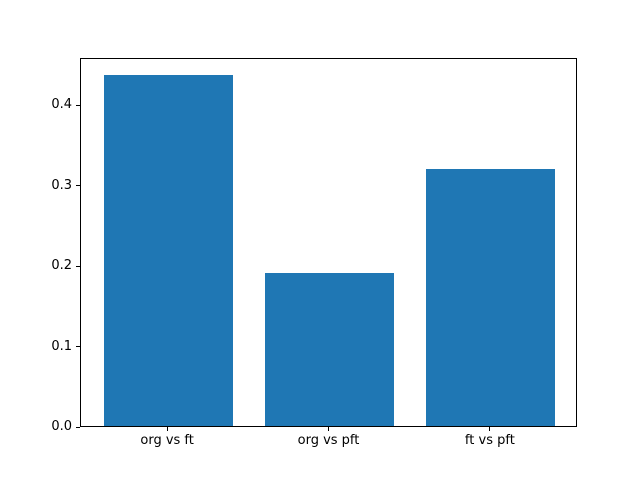  I want to click on x-tick-label: org vs pft, so click(328, 440).